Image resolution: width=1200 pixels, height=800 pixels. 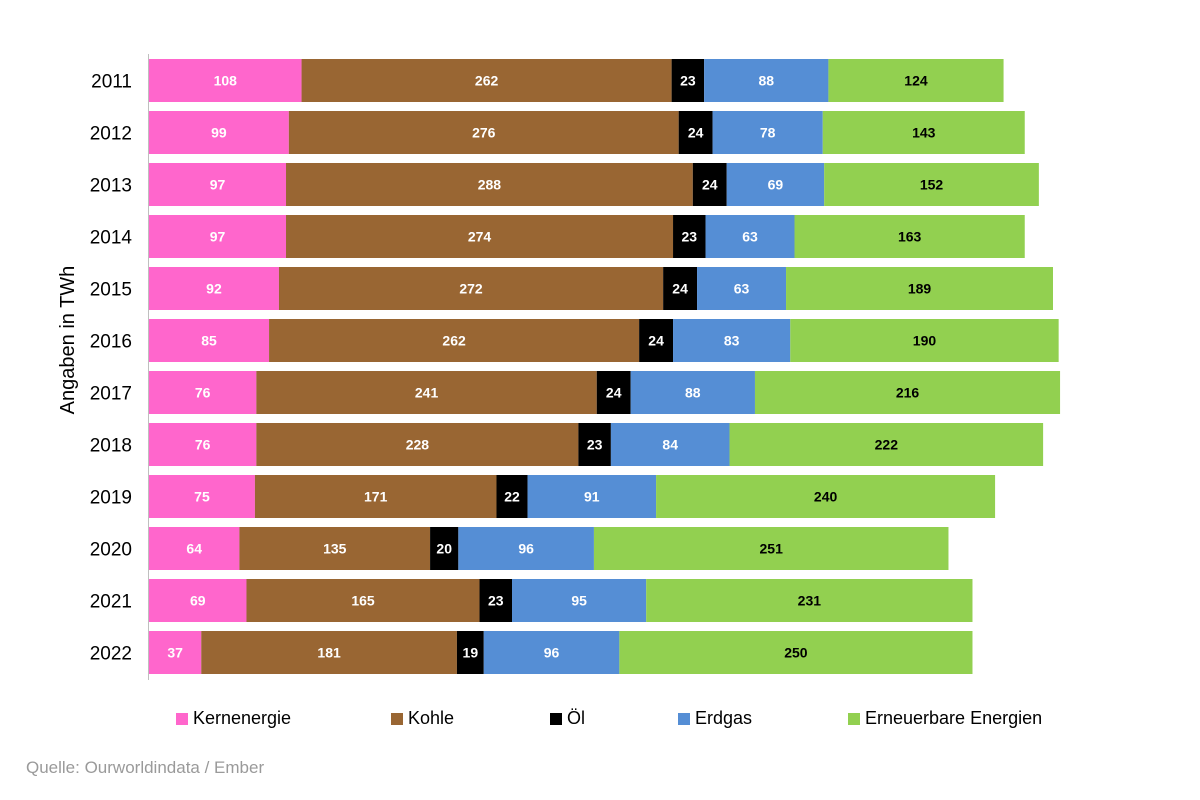 I want to click on data-label-2020-0: 64, so click(x=194, y=549).